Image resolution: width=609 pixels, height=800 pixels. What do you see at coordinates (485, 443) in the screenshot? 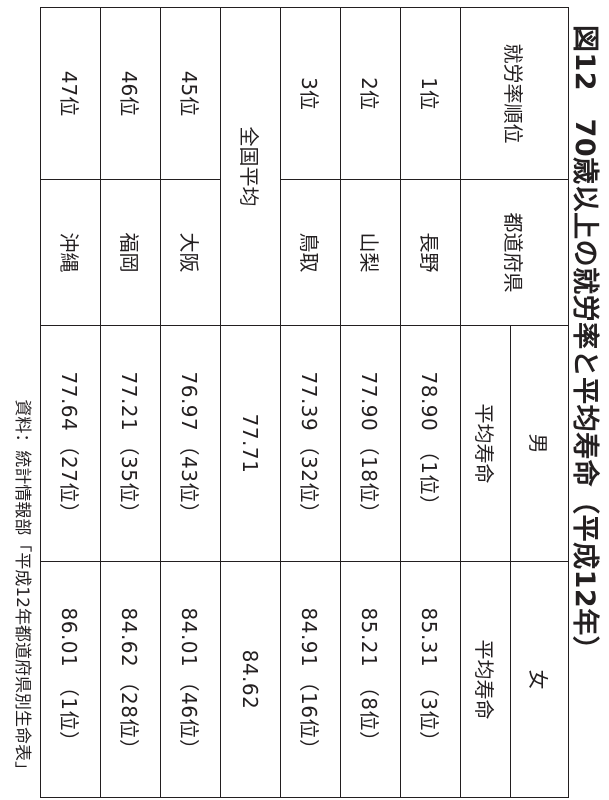
I see `header-male-life-expectancy: 平均寿命` at bounding box center [485, 443].